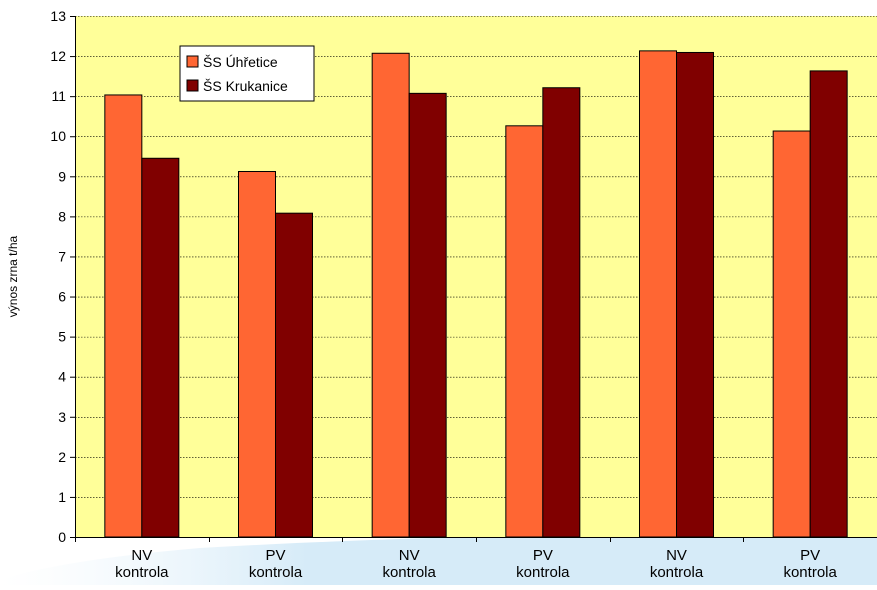 The height and width of the screenshot is (590, 877). I want to click on y-tick-label: 8, so click(62, 216).